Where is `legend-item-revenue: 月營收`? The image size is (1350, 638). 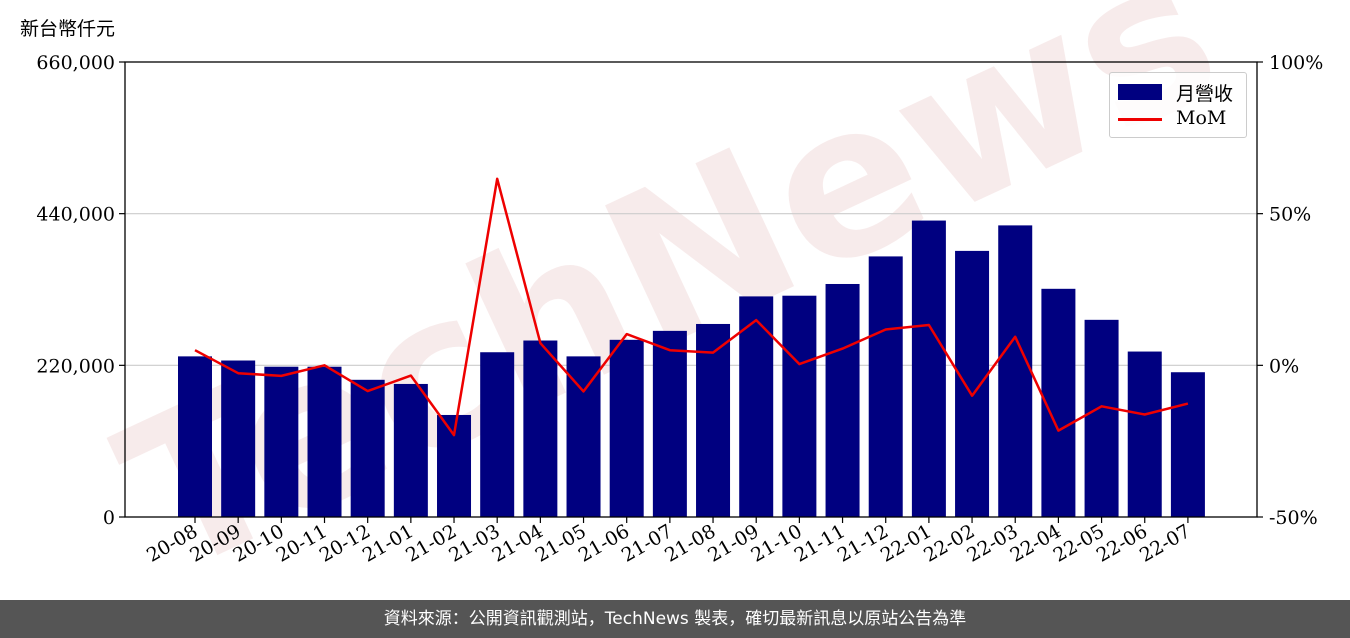
legend-item-revenue: 月營收 is located at coordinates (1178, 91).